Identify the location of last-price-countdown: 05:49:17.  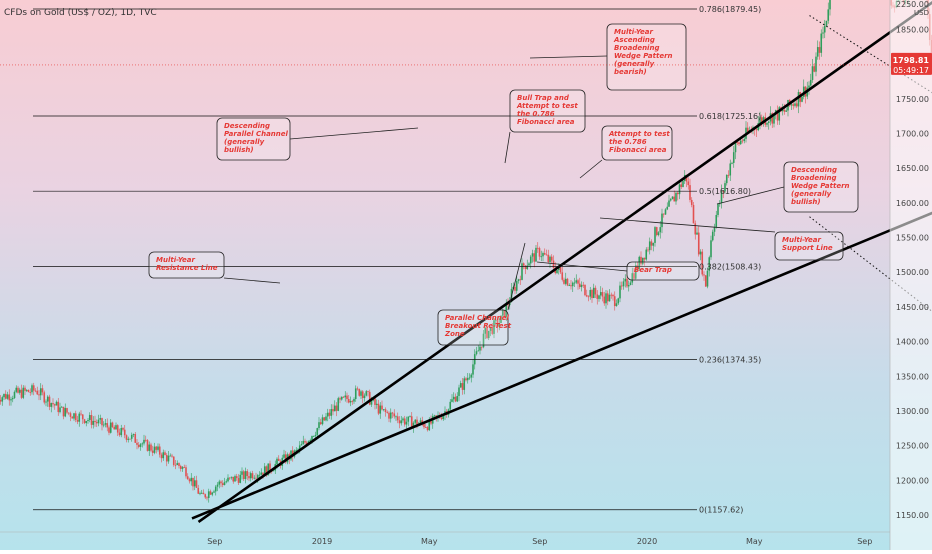
(911, 70).